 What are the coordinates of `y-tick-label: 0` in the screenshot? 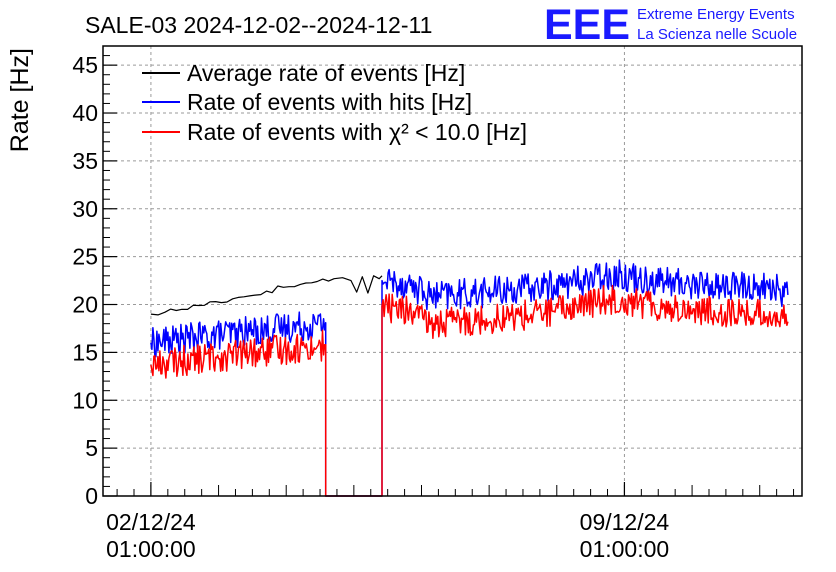 It's located at (91, 496).